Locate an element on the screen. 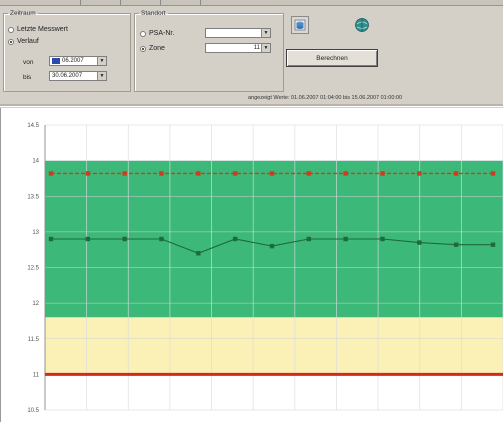 This screenshot has width=503, height=422. radio-verlauf: Verlauf is located at coordinates (23, 41).